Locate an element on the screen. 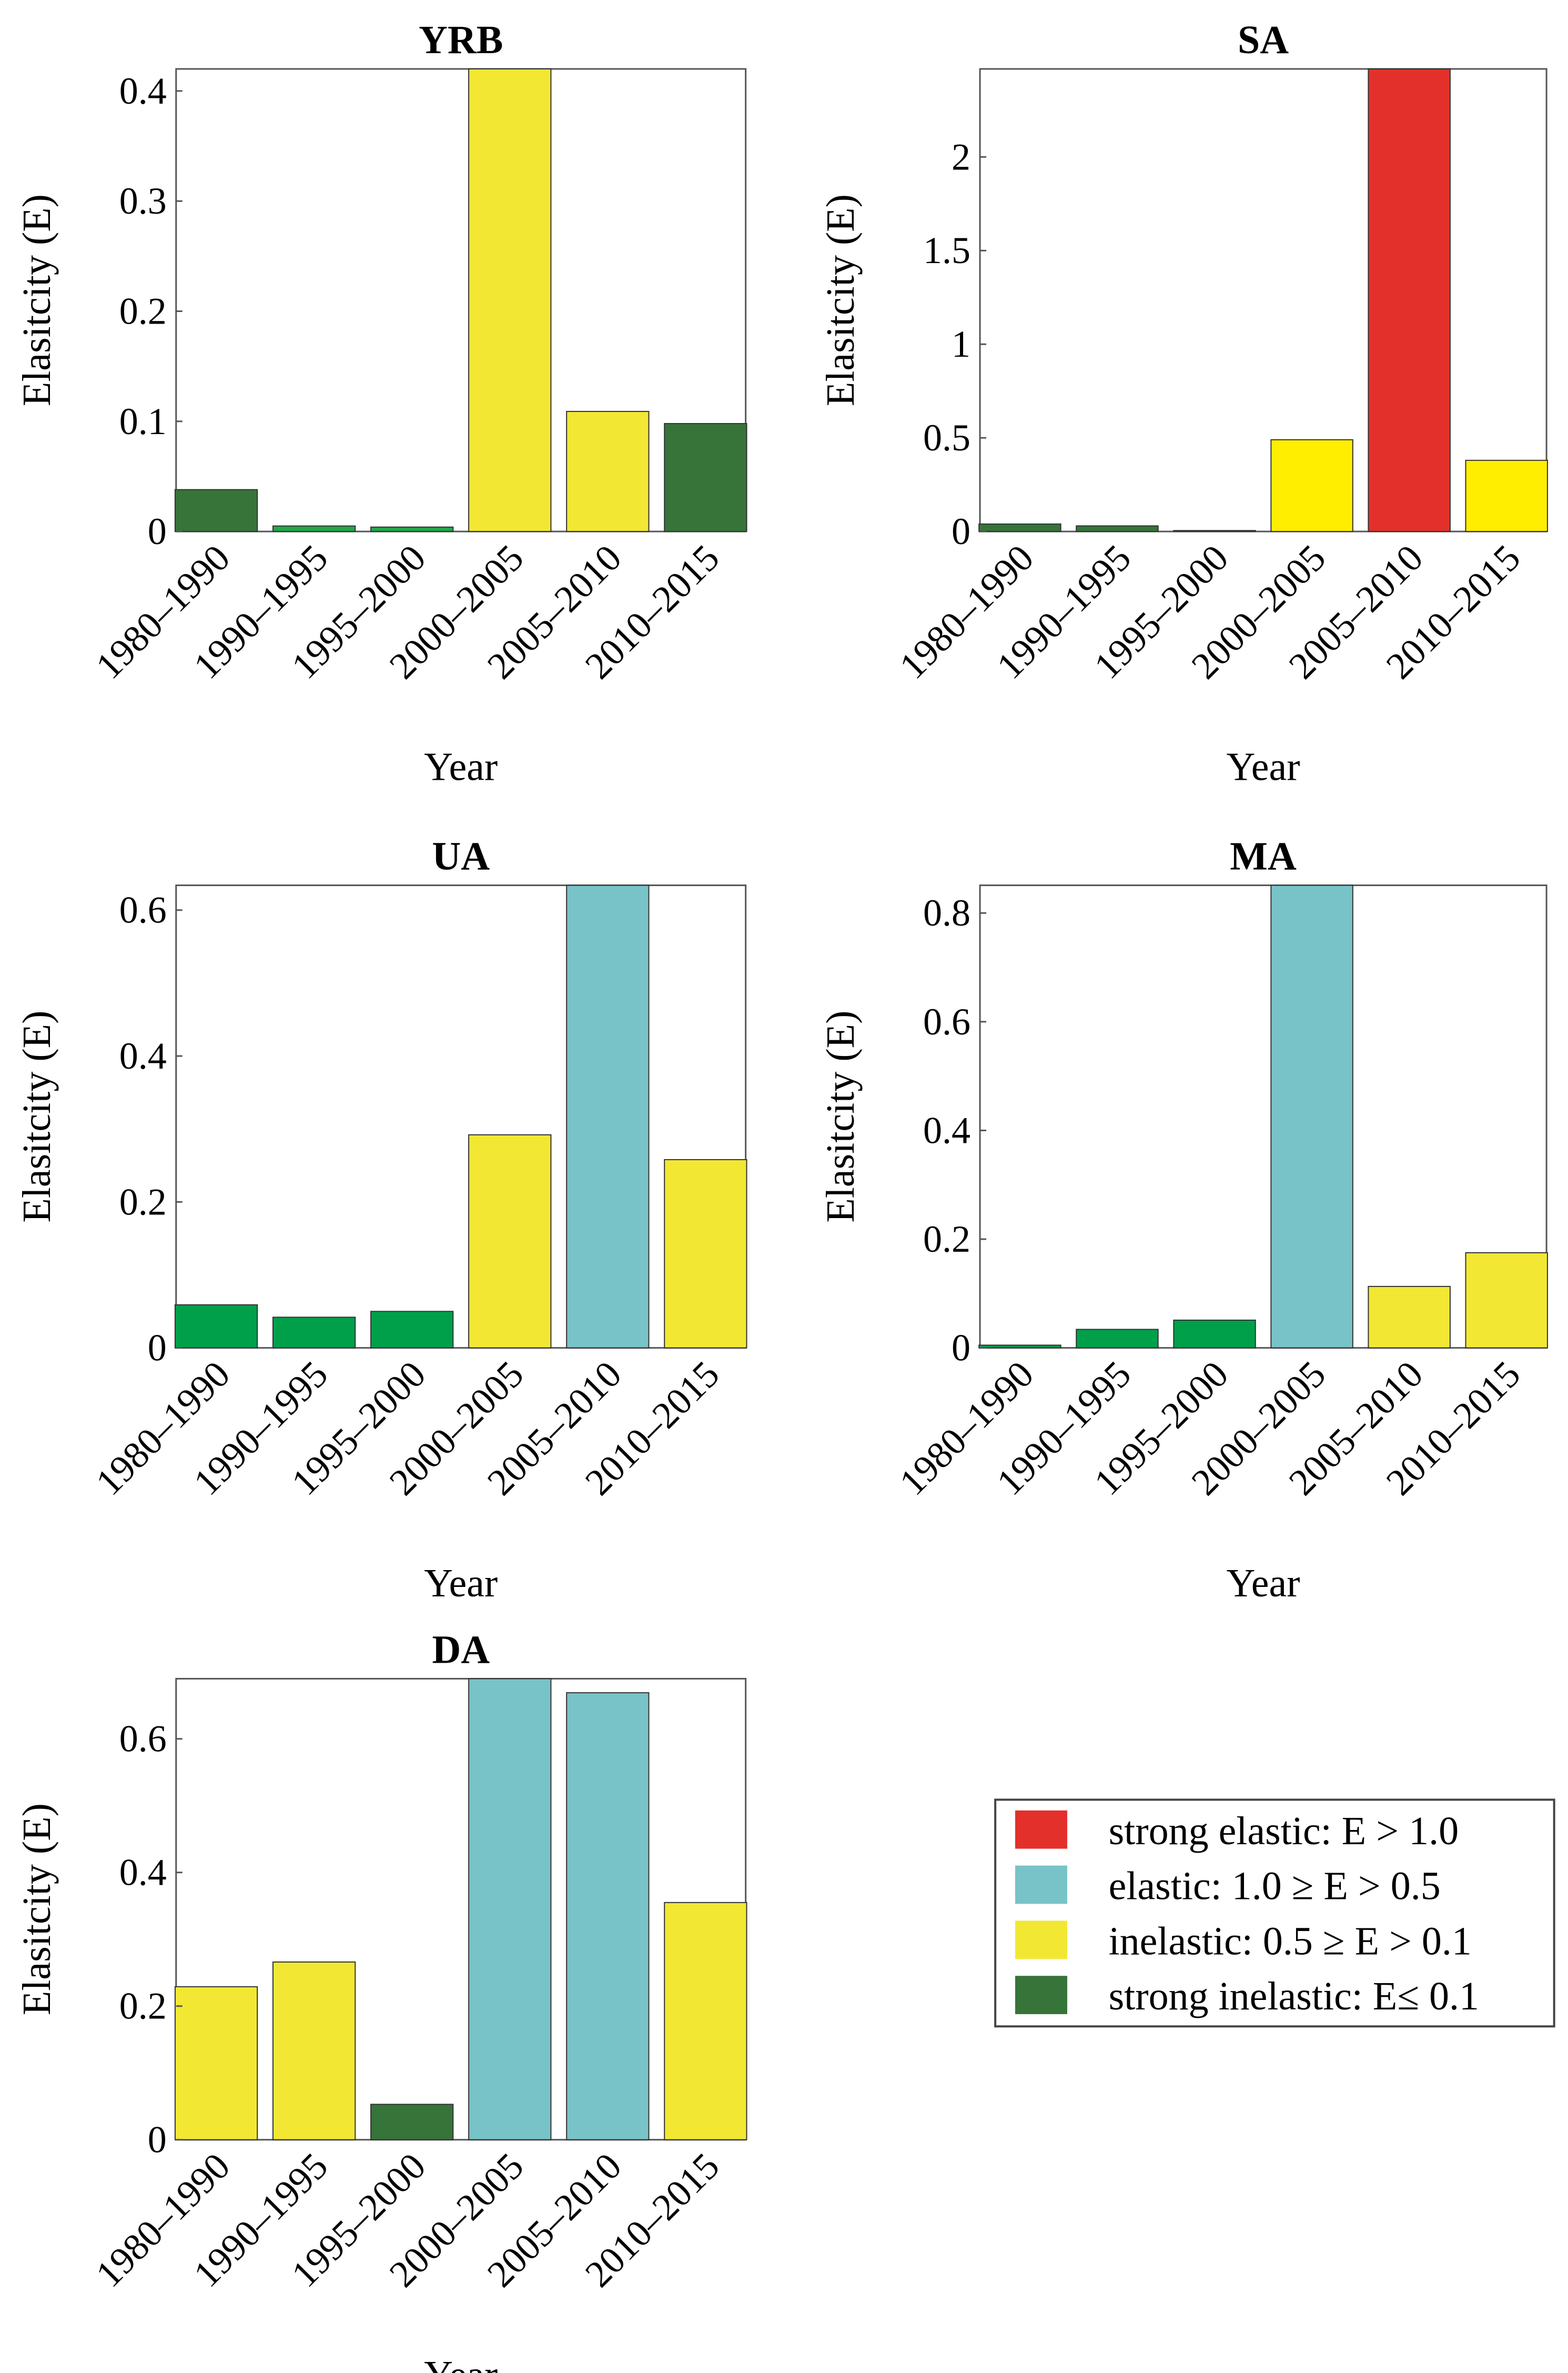 The image size is (1568, 2373). chart-title: DA is located at coordinates (461, 1649).